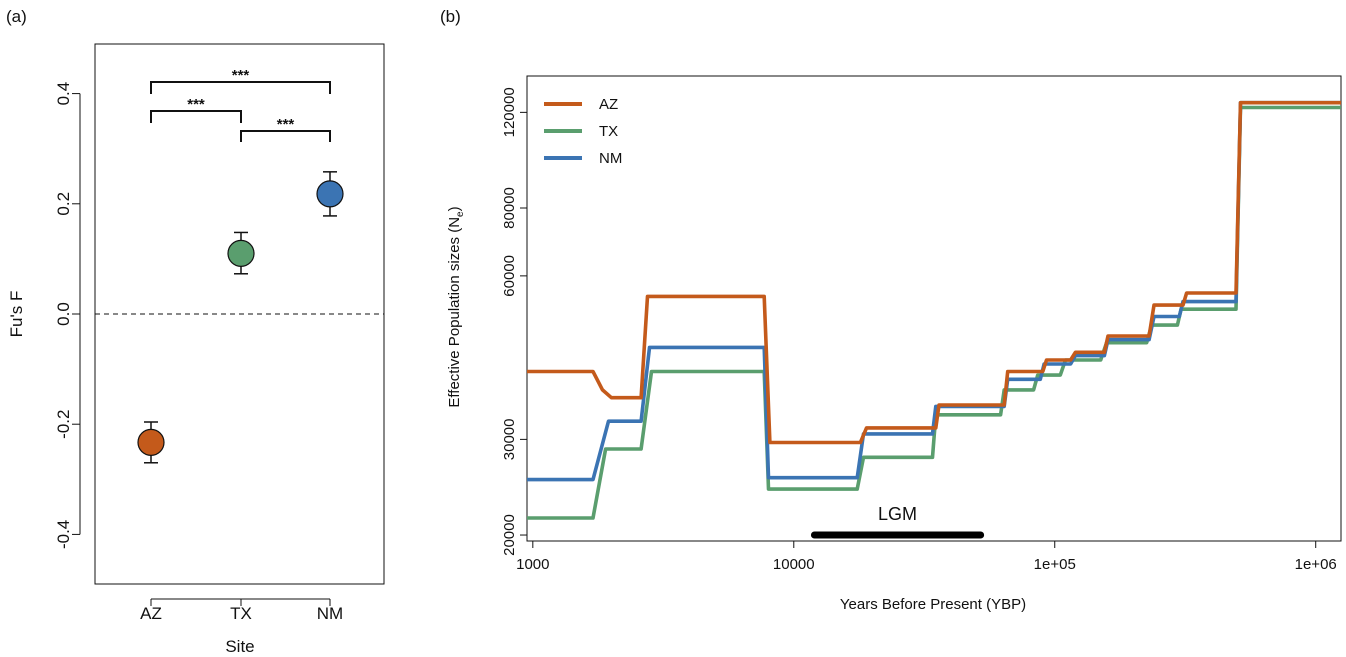  What do you see at coordinates (608, 104) in the screenshot?
I see `legend-label-az: AZ` at bounding box center [608, 104].